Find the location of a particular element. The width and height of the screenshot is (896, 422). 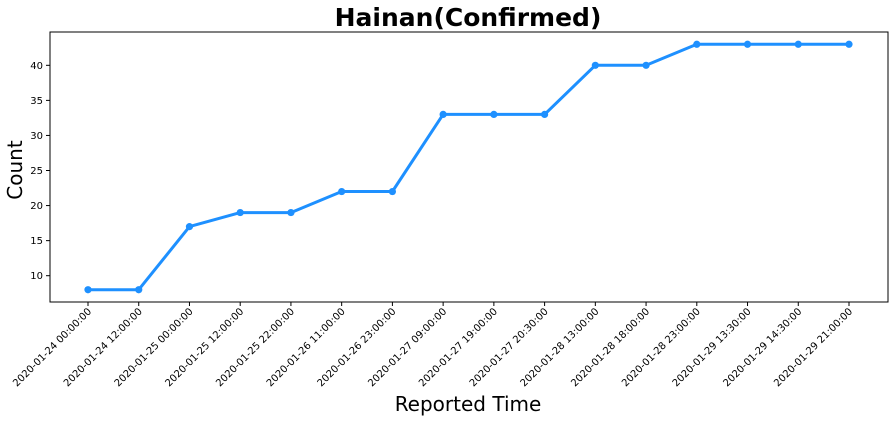

y-axis-ticks: 10 15 20 25 30 35 40 is located at coordinates (40, 171).